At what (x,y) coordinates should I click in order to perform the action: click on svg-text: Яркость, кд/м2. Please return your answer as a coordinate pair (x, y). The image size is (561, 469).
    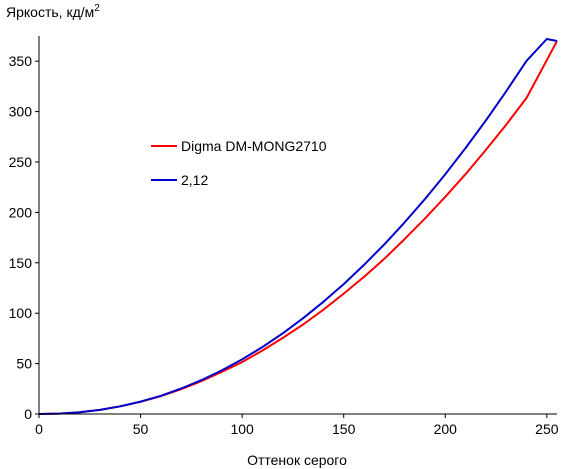
    Looking at the image, I should click on (53, 11).